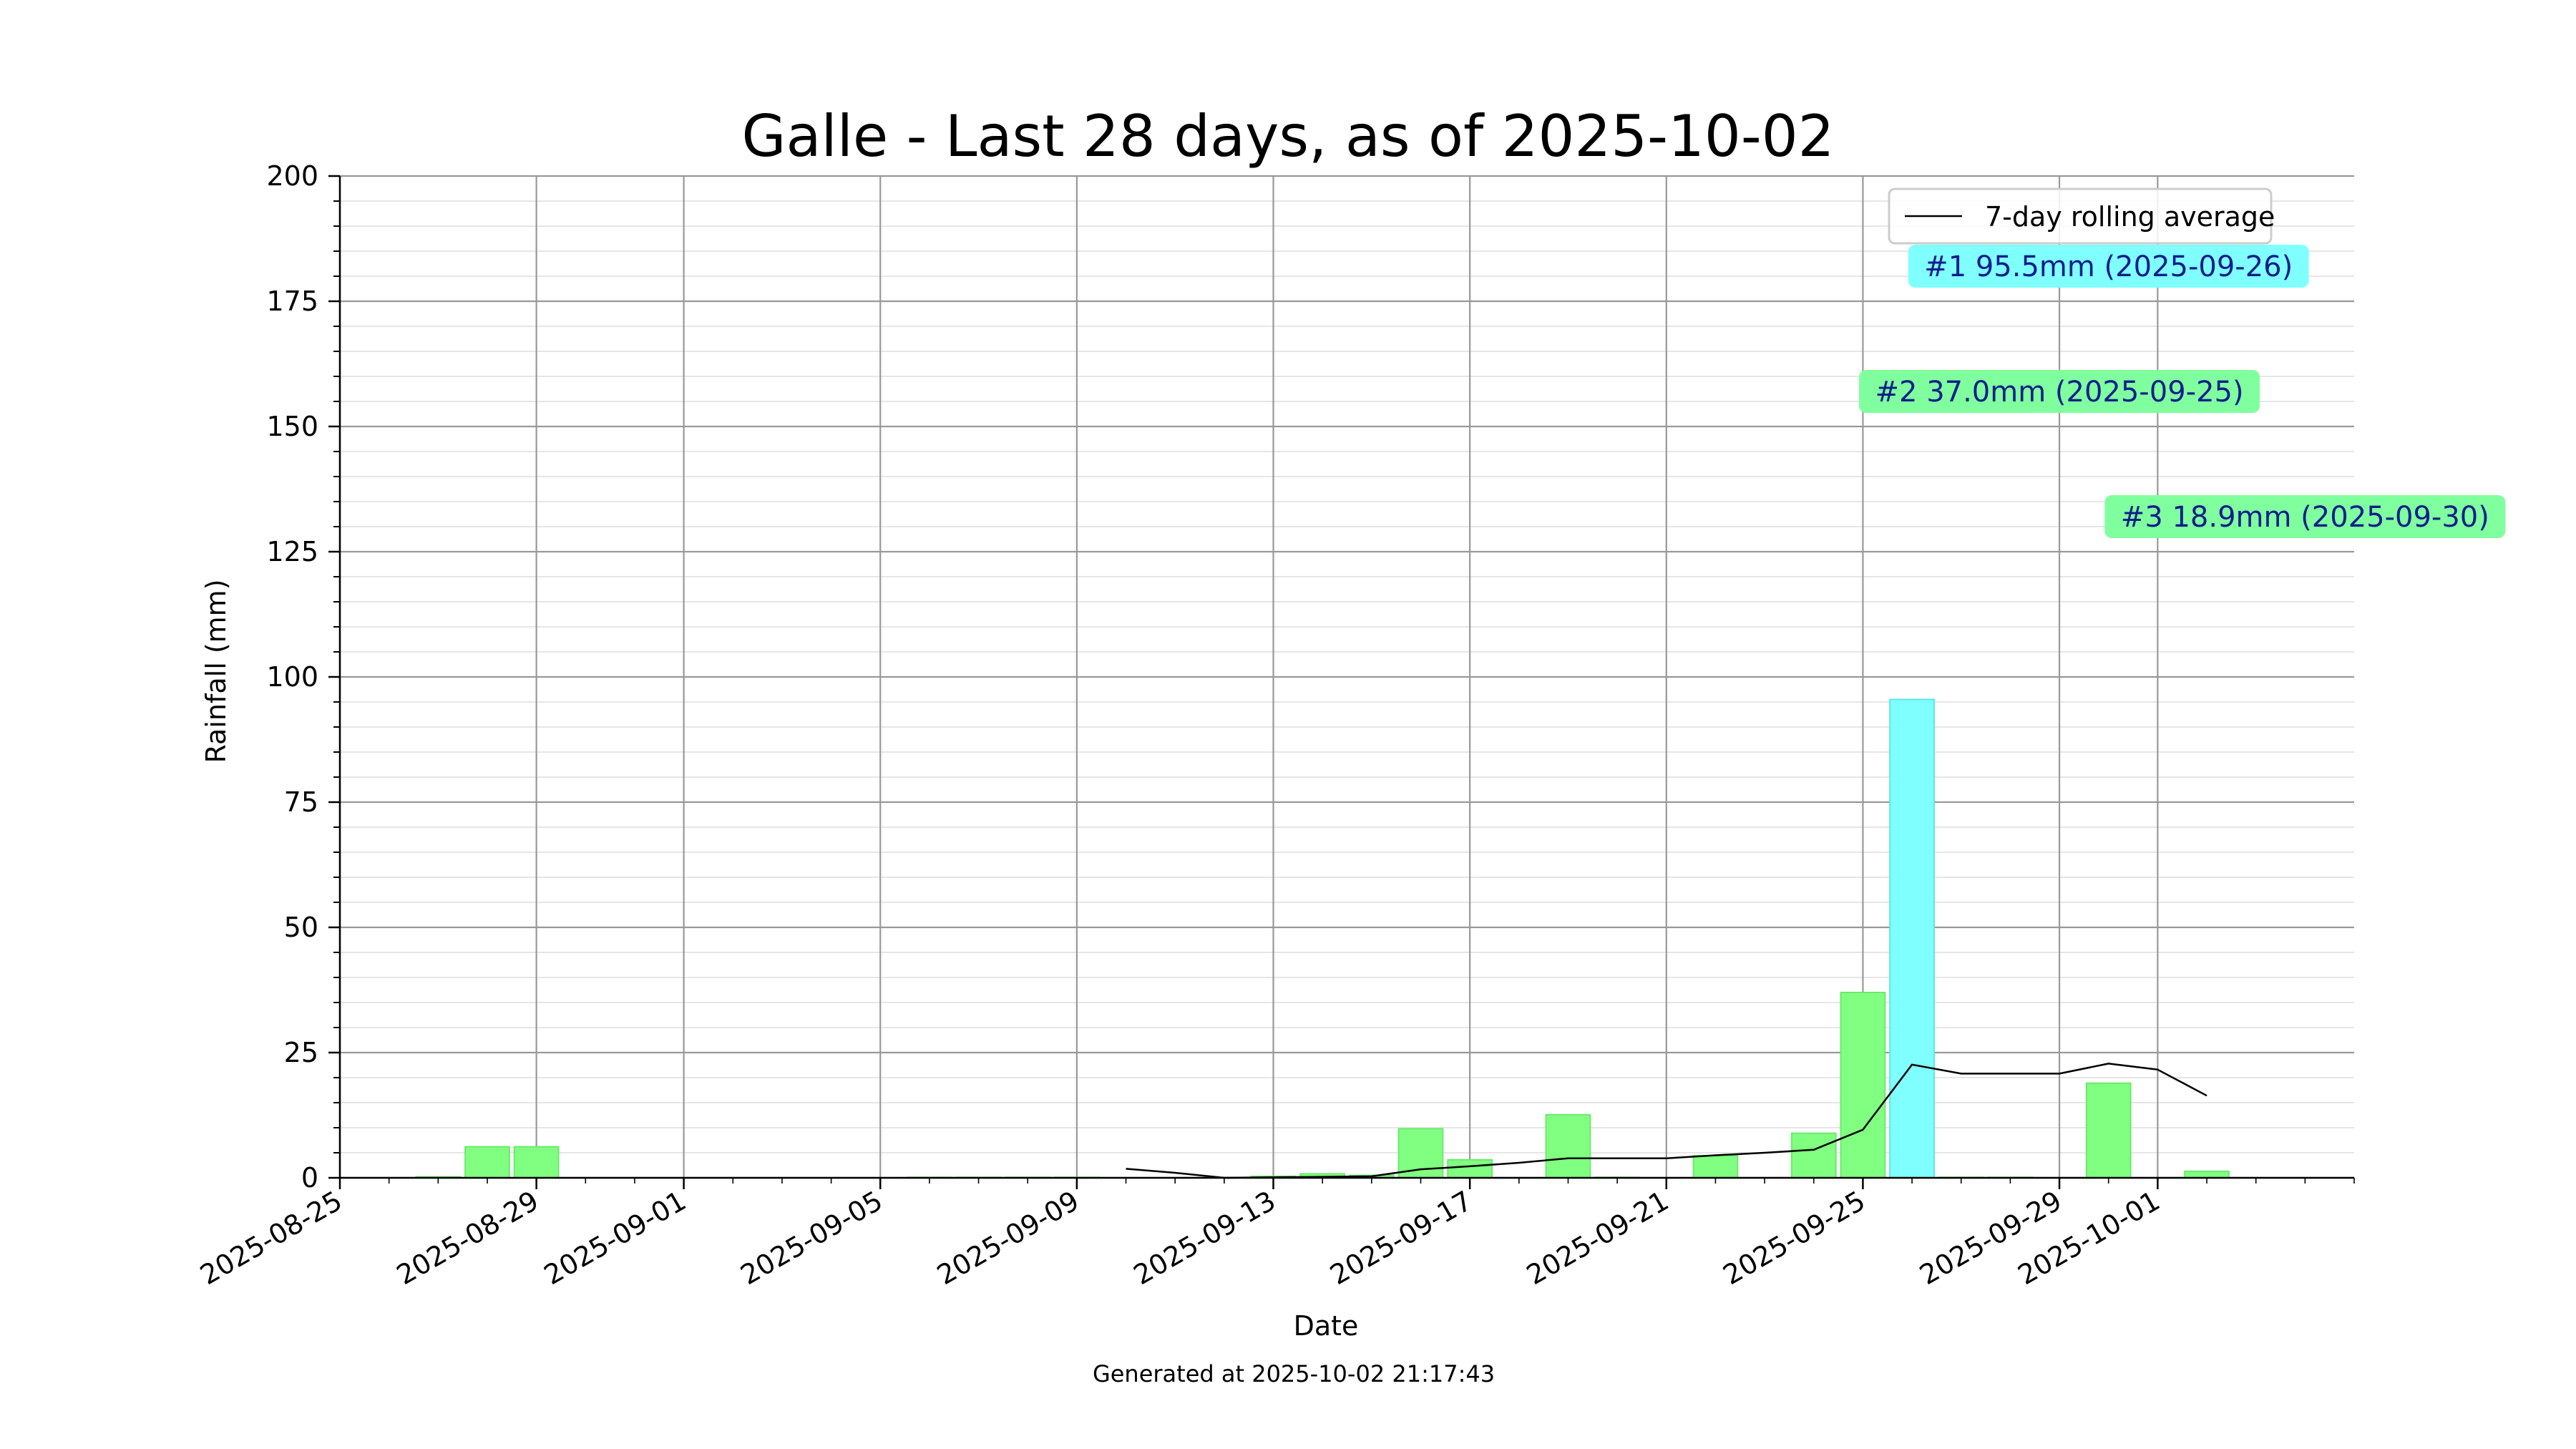  Describe the element at coordinates (309, 1178) in the screenshot. I see `y-tick-label: 0` at that location.